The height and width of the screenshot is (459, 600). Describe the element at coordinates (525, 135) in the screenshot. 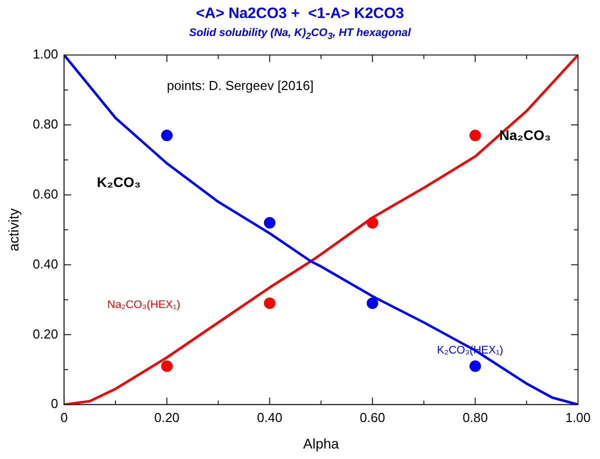

I see `series-label: Na₂CO₃` at that location.